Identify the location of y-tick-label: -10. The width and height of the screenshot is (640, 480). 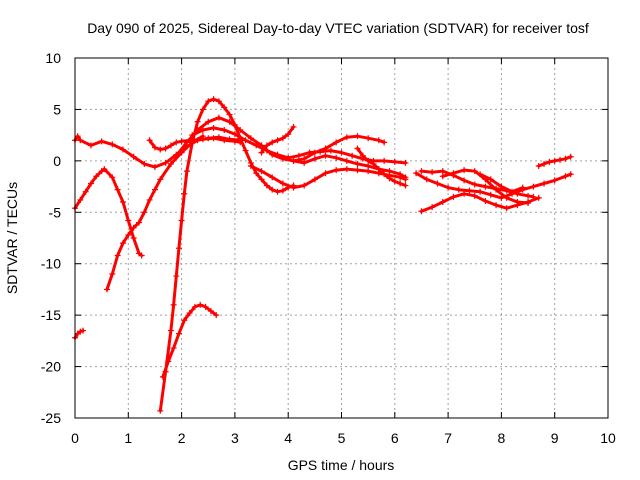
(51, 264).